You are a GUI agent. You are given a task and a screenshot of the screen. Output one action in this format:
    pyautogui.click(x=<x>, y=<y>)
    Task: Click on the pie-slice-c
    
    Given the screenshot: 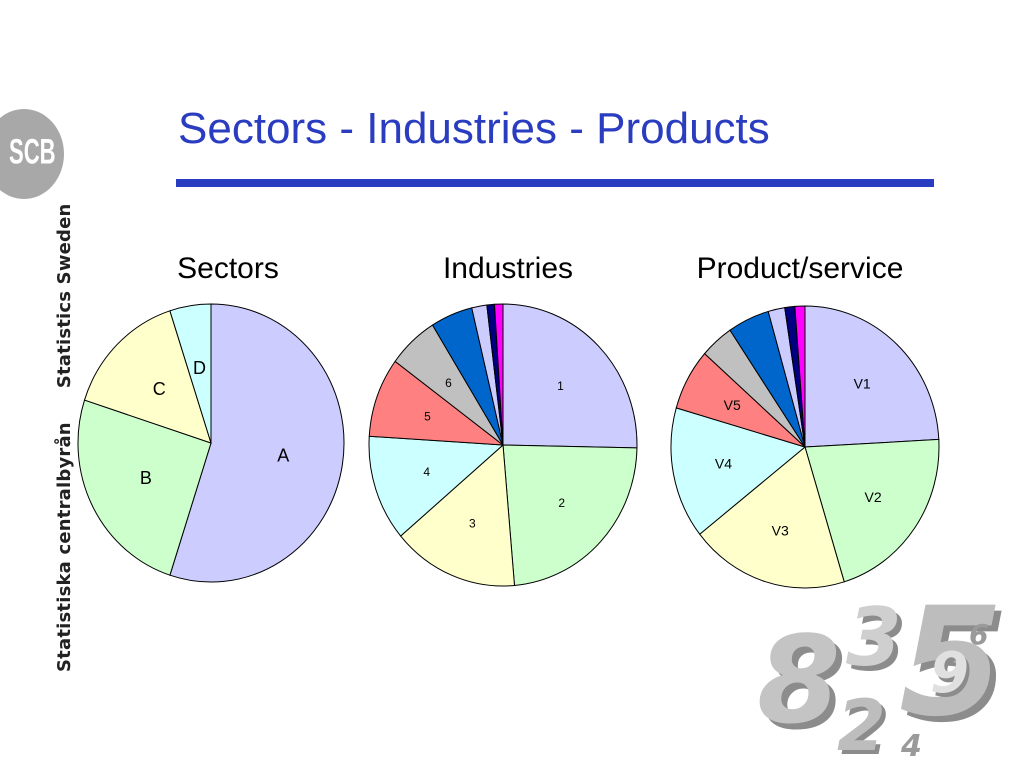 What is the action you would take?
    pyautogui.click(x=147, y=377)
    